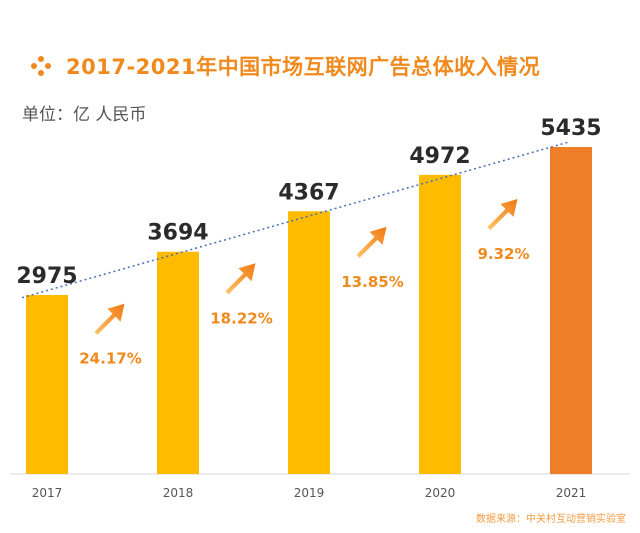  Describe the element at coordinates (308, 192) in the screenshot. I see `value-label-2019: 4367` at that location.